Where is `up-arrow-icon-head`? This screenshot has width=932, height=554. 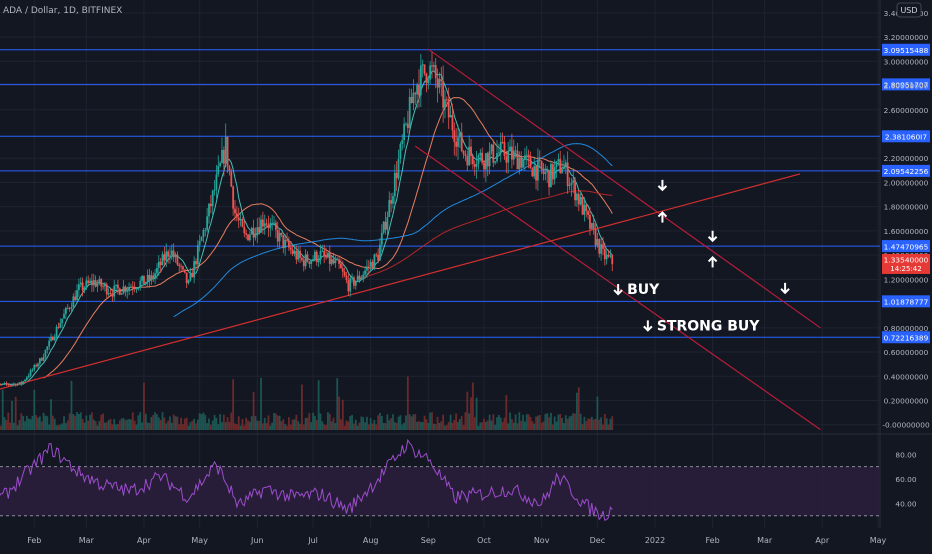
up-arrow-icon-head is located at coordinates (662, 188).